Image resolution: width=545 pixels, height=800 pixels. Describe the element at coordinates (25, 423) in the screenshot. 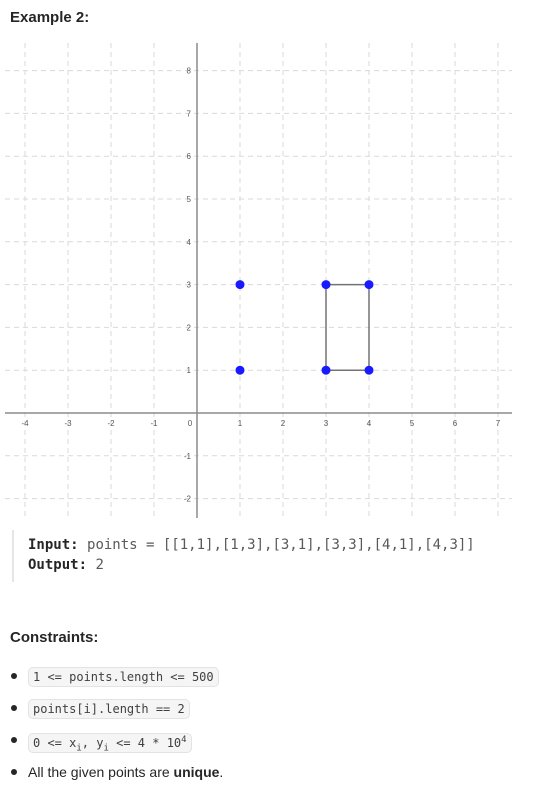

I see `x-tick-label: -4` at that location.